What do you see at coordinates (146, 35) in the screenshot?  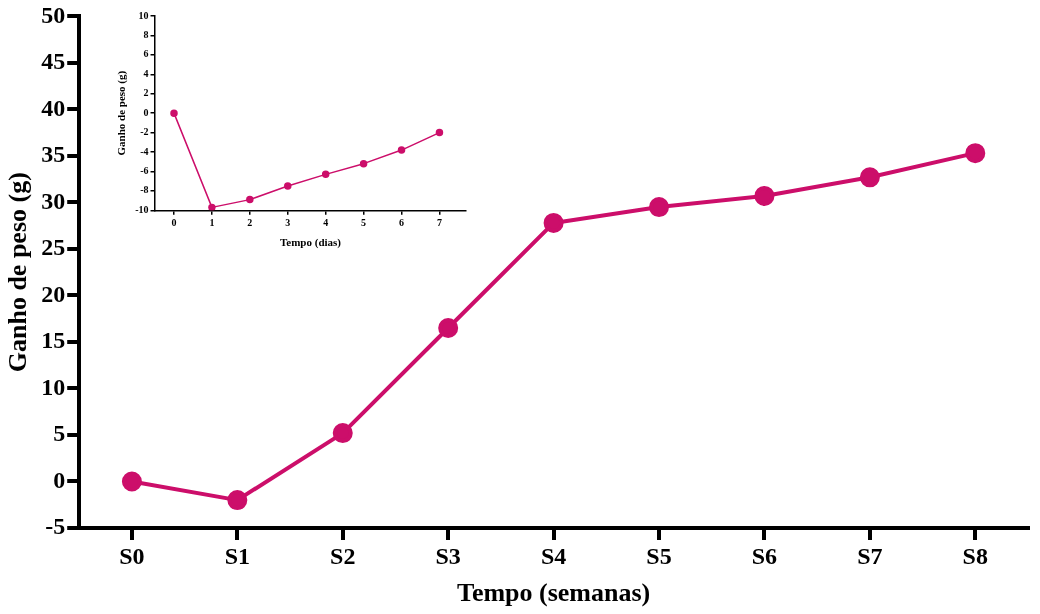 I see `y-tick-label: 8` at bounding box center [146, 35].